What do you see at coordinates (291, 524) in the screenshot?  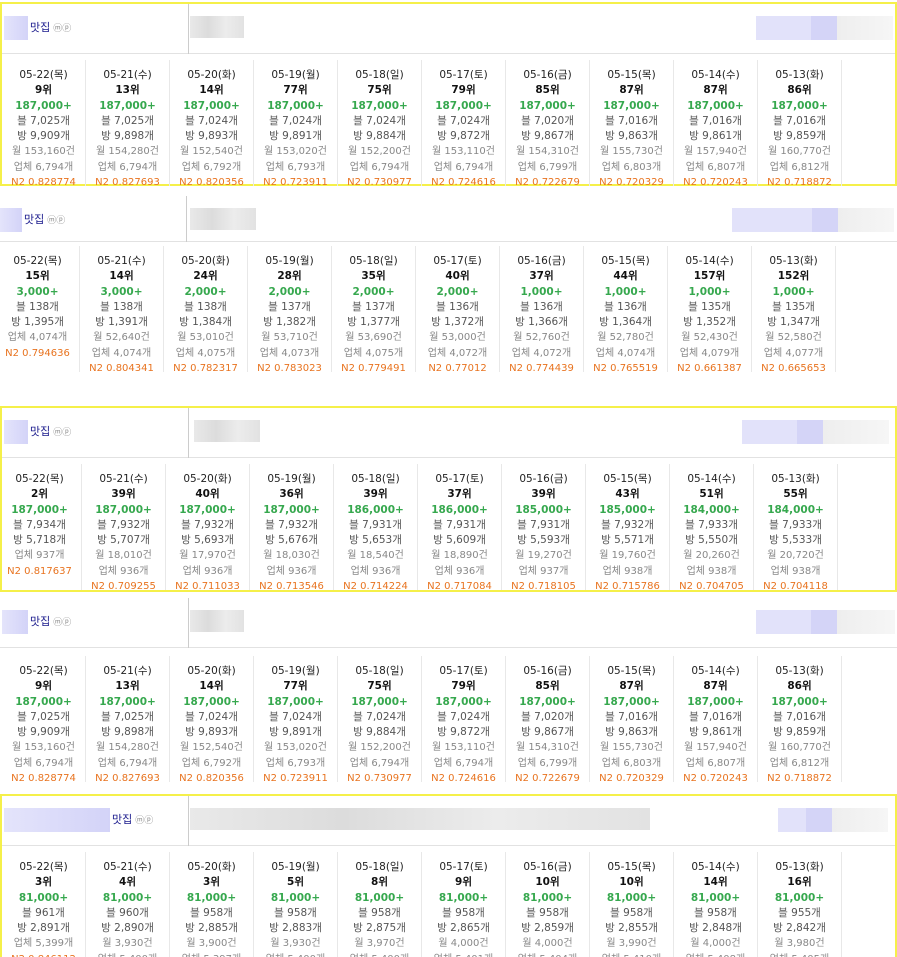 I see `blog-count: 블 7,932개` at bounding box center [291, 524].